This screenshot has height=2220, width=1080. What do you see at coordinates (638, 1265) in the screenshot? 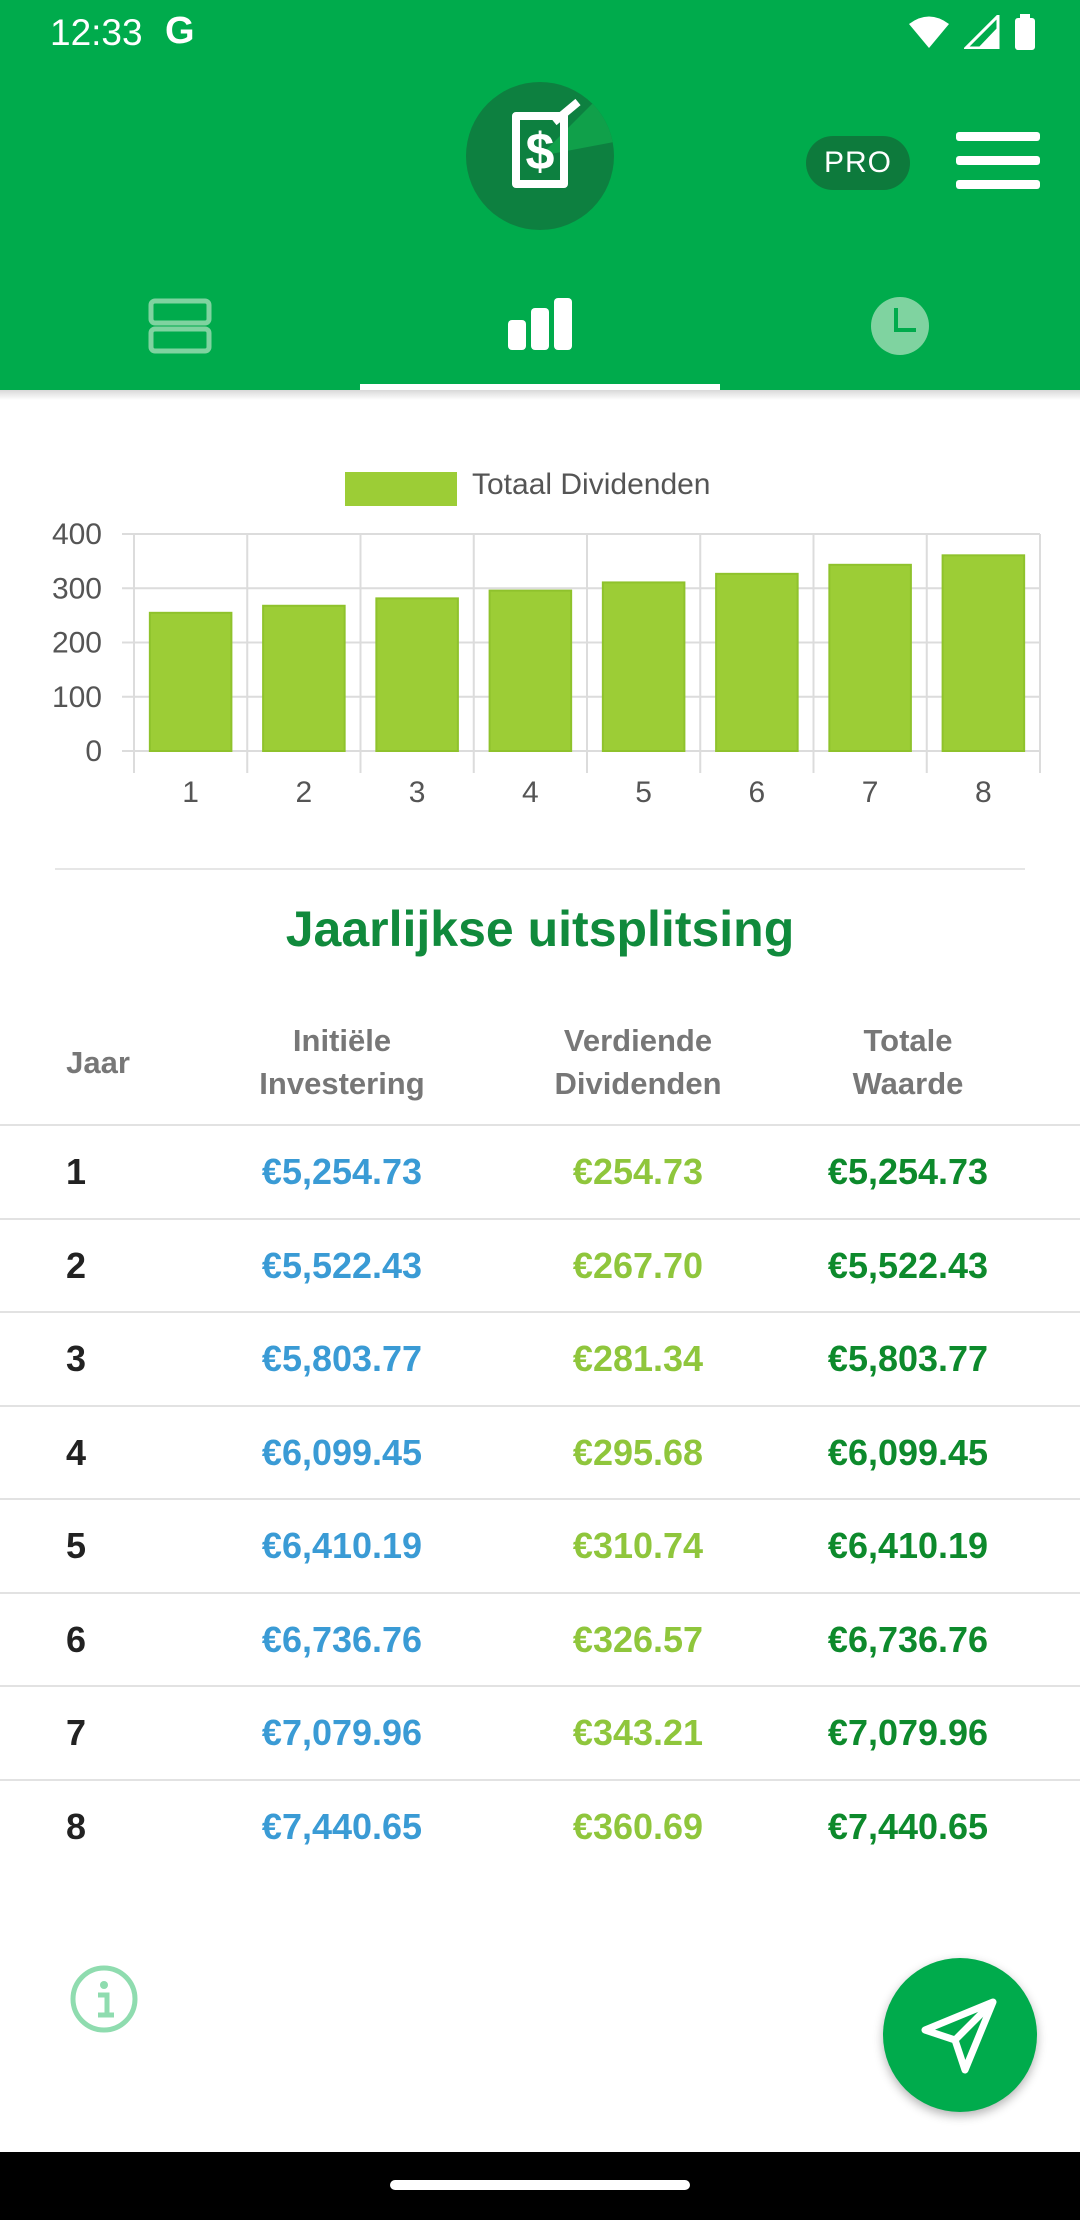
I see `cell-dividends: €267.70` at bounding box center [638, 1265].